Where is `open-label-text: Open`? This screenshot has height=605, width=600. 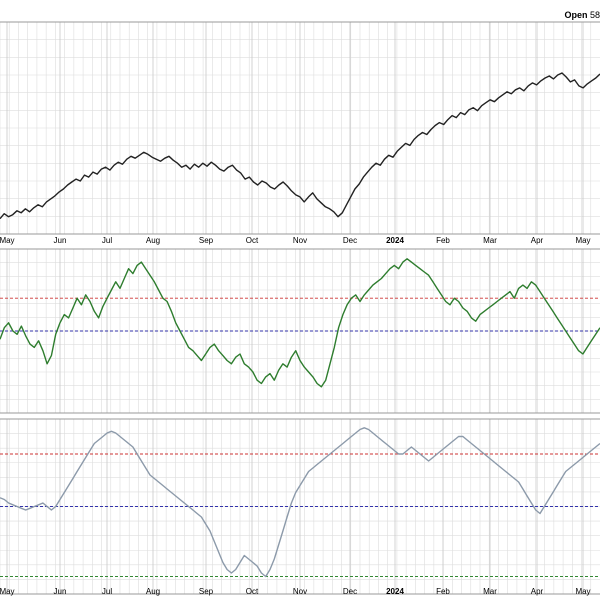 open-label-text: Open is located at coordinates (576, 15).